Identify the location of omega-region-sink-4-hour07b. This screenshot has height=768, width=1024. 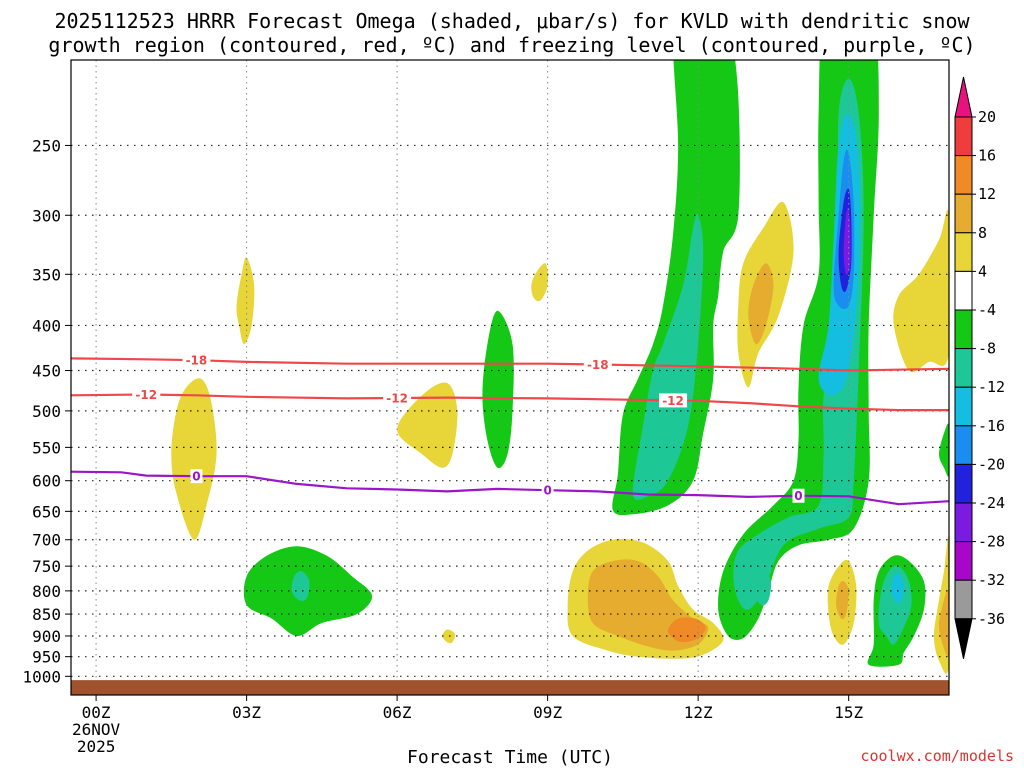
(448, 636).